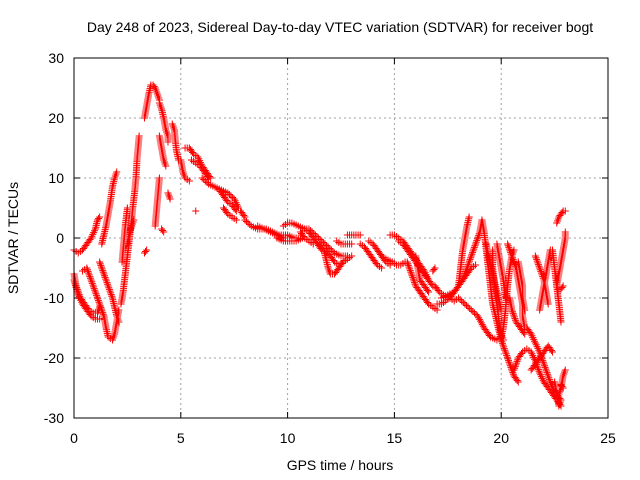 The width and height of the screenshot is (640, 480). Describe the element at coordinates (434, 269) in the screenshot. I see `series-s44` at that location.